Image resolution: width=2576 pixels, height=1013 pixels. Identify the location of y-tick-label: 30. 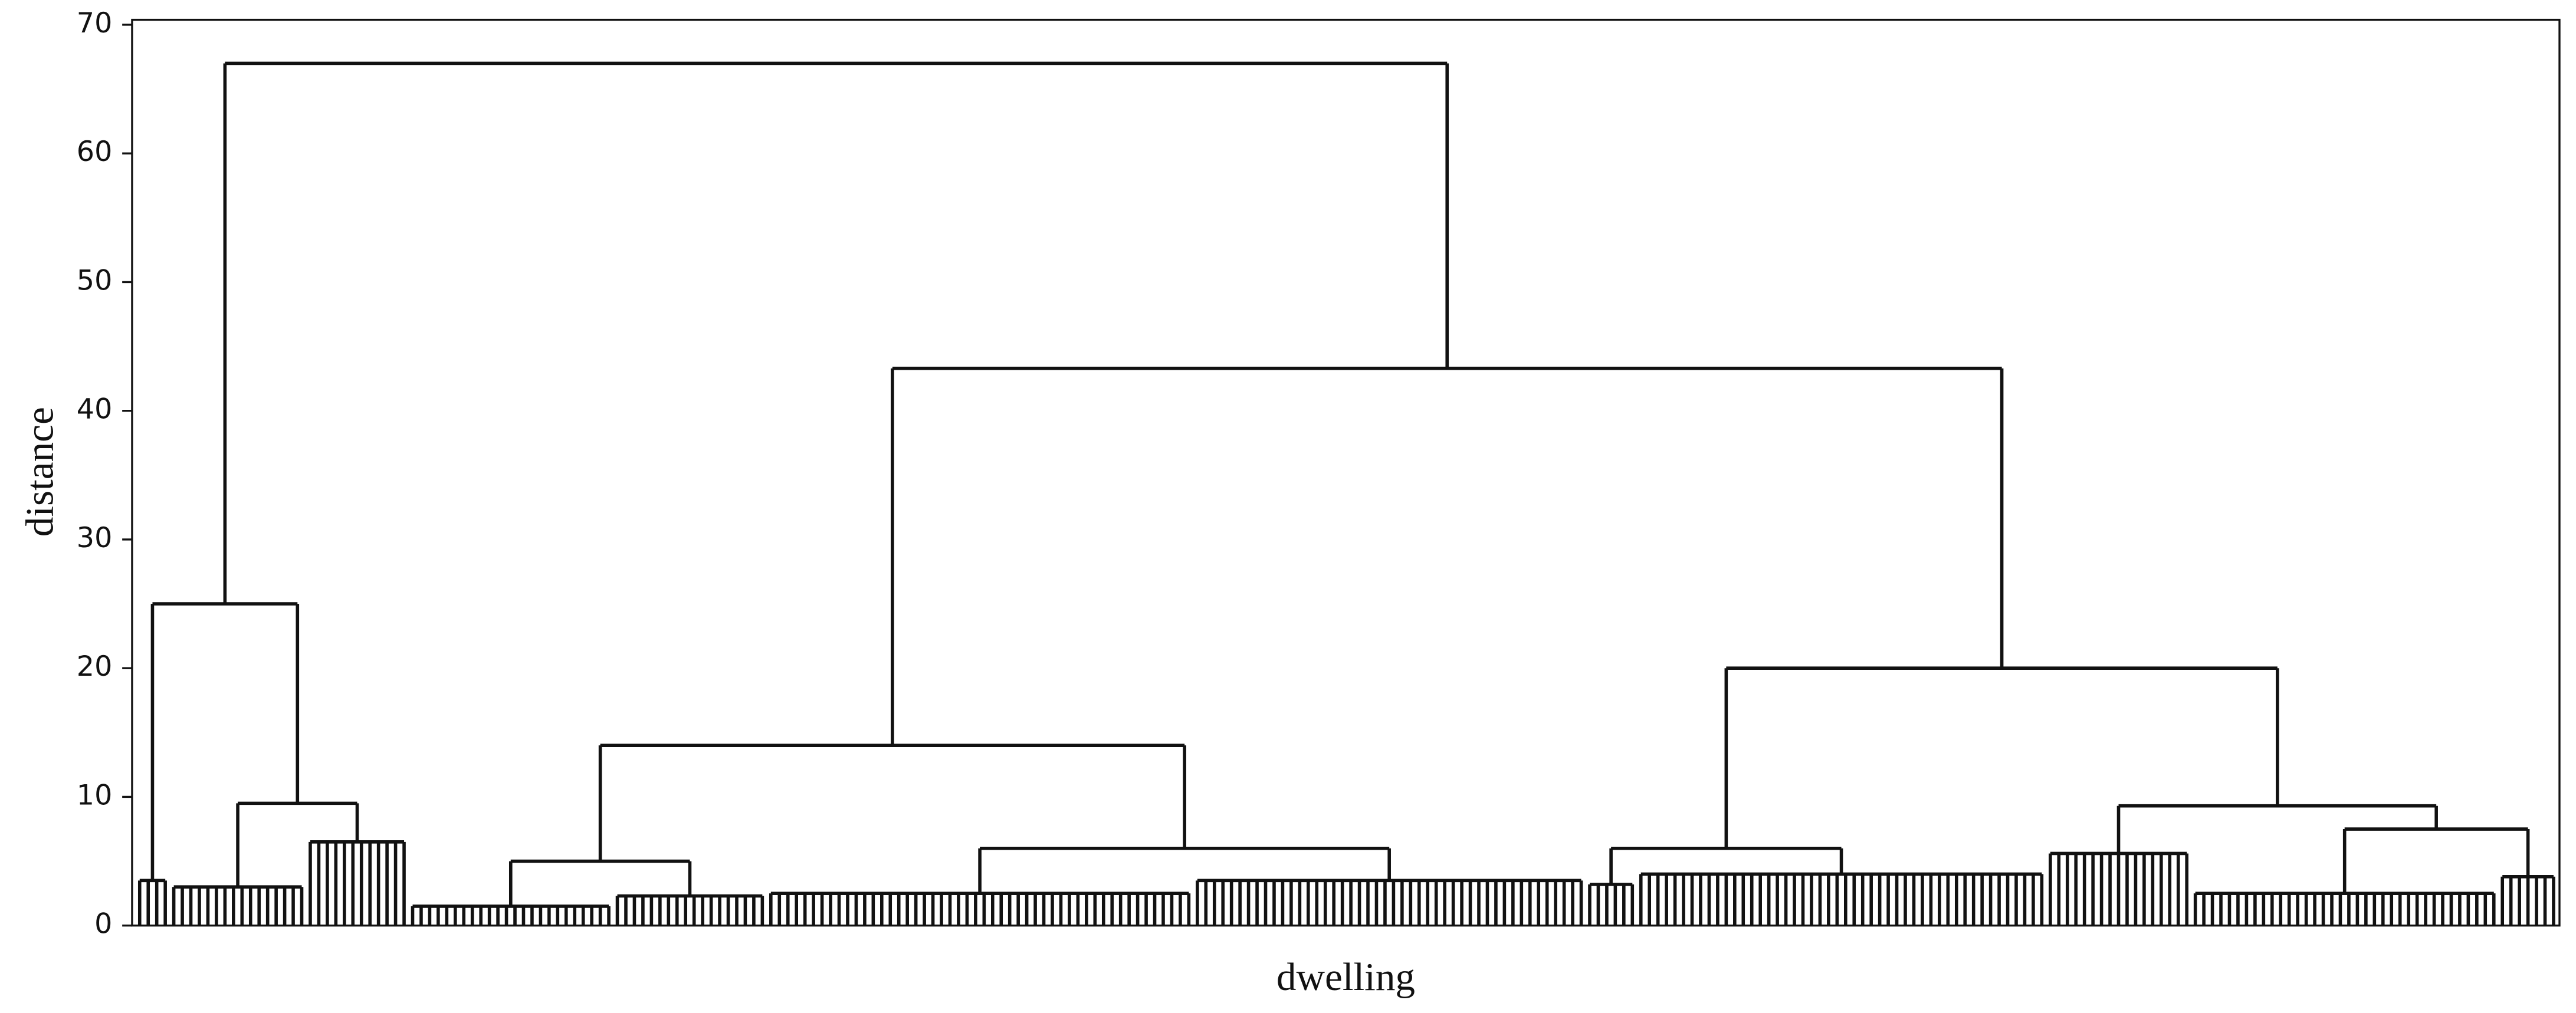
(95, 538).